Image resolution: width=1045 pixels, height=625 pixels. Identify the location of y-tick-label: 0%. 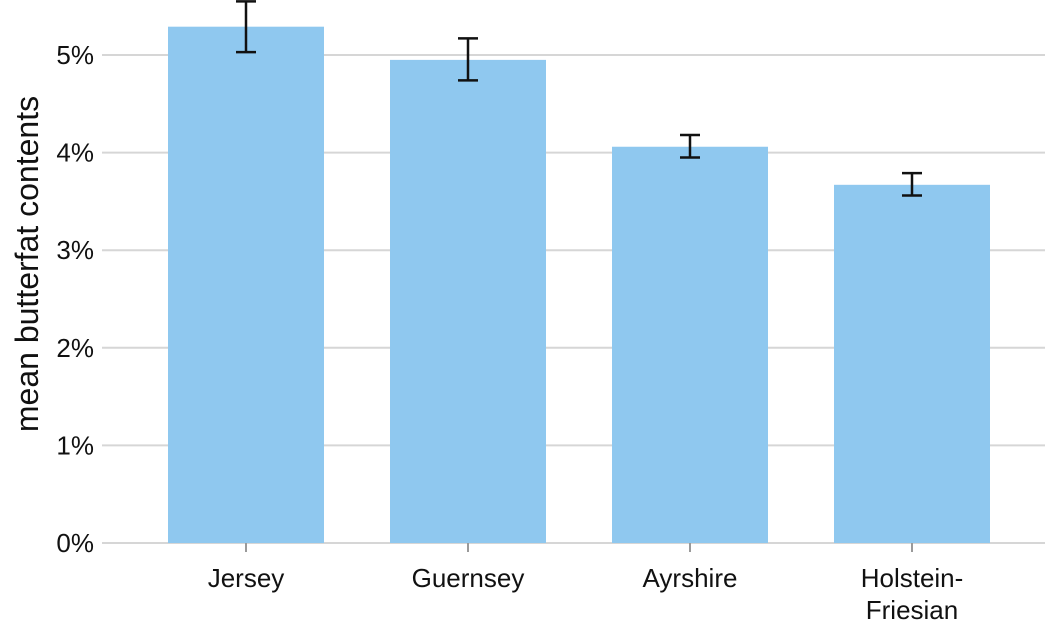
(75, 543).